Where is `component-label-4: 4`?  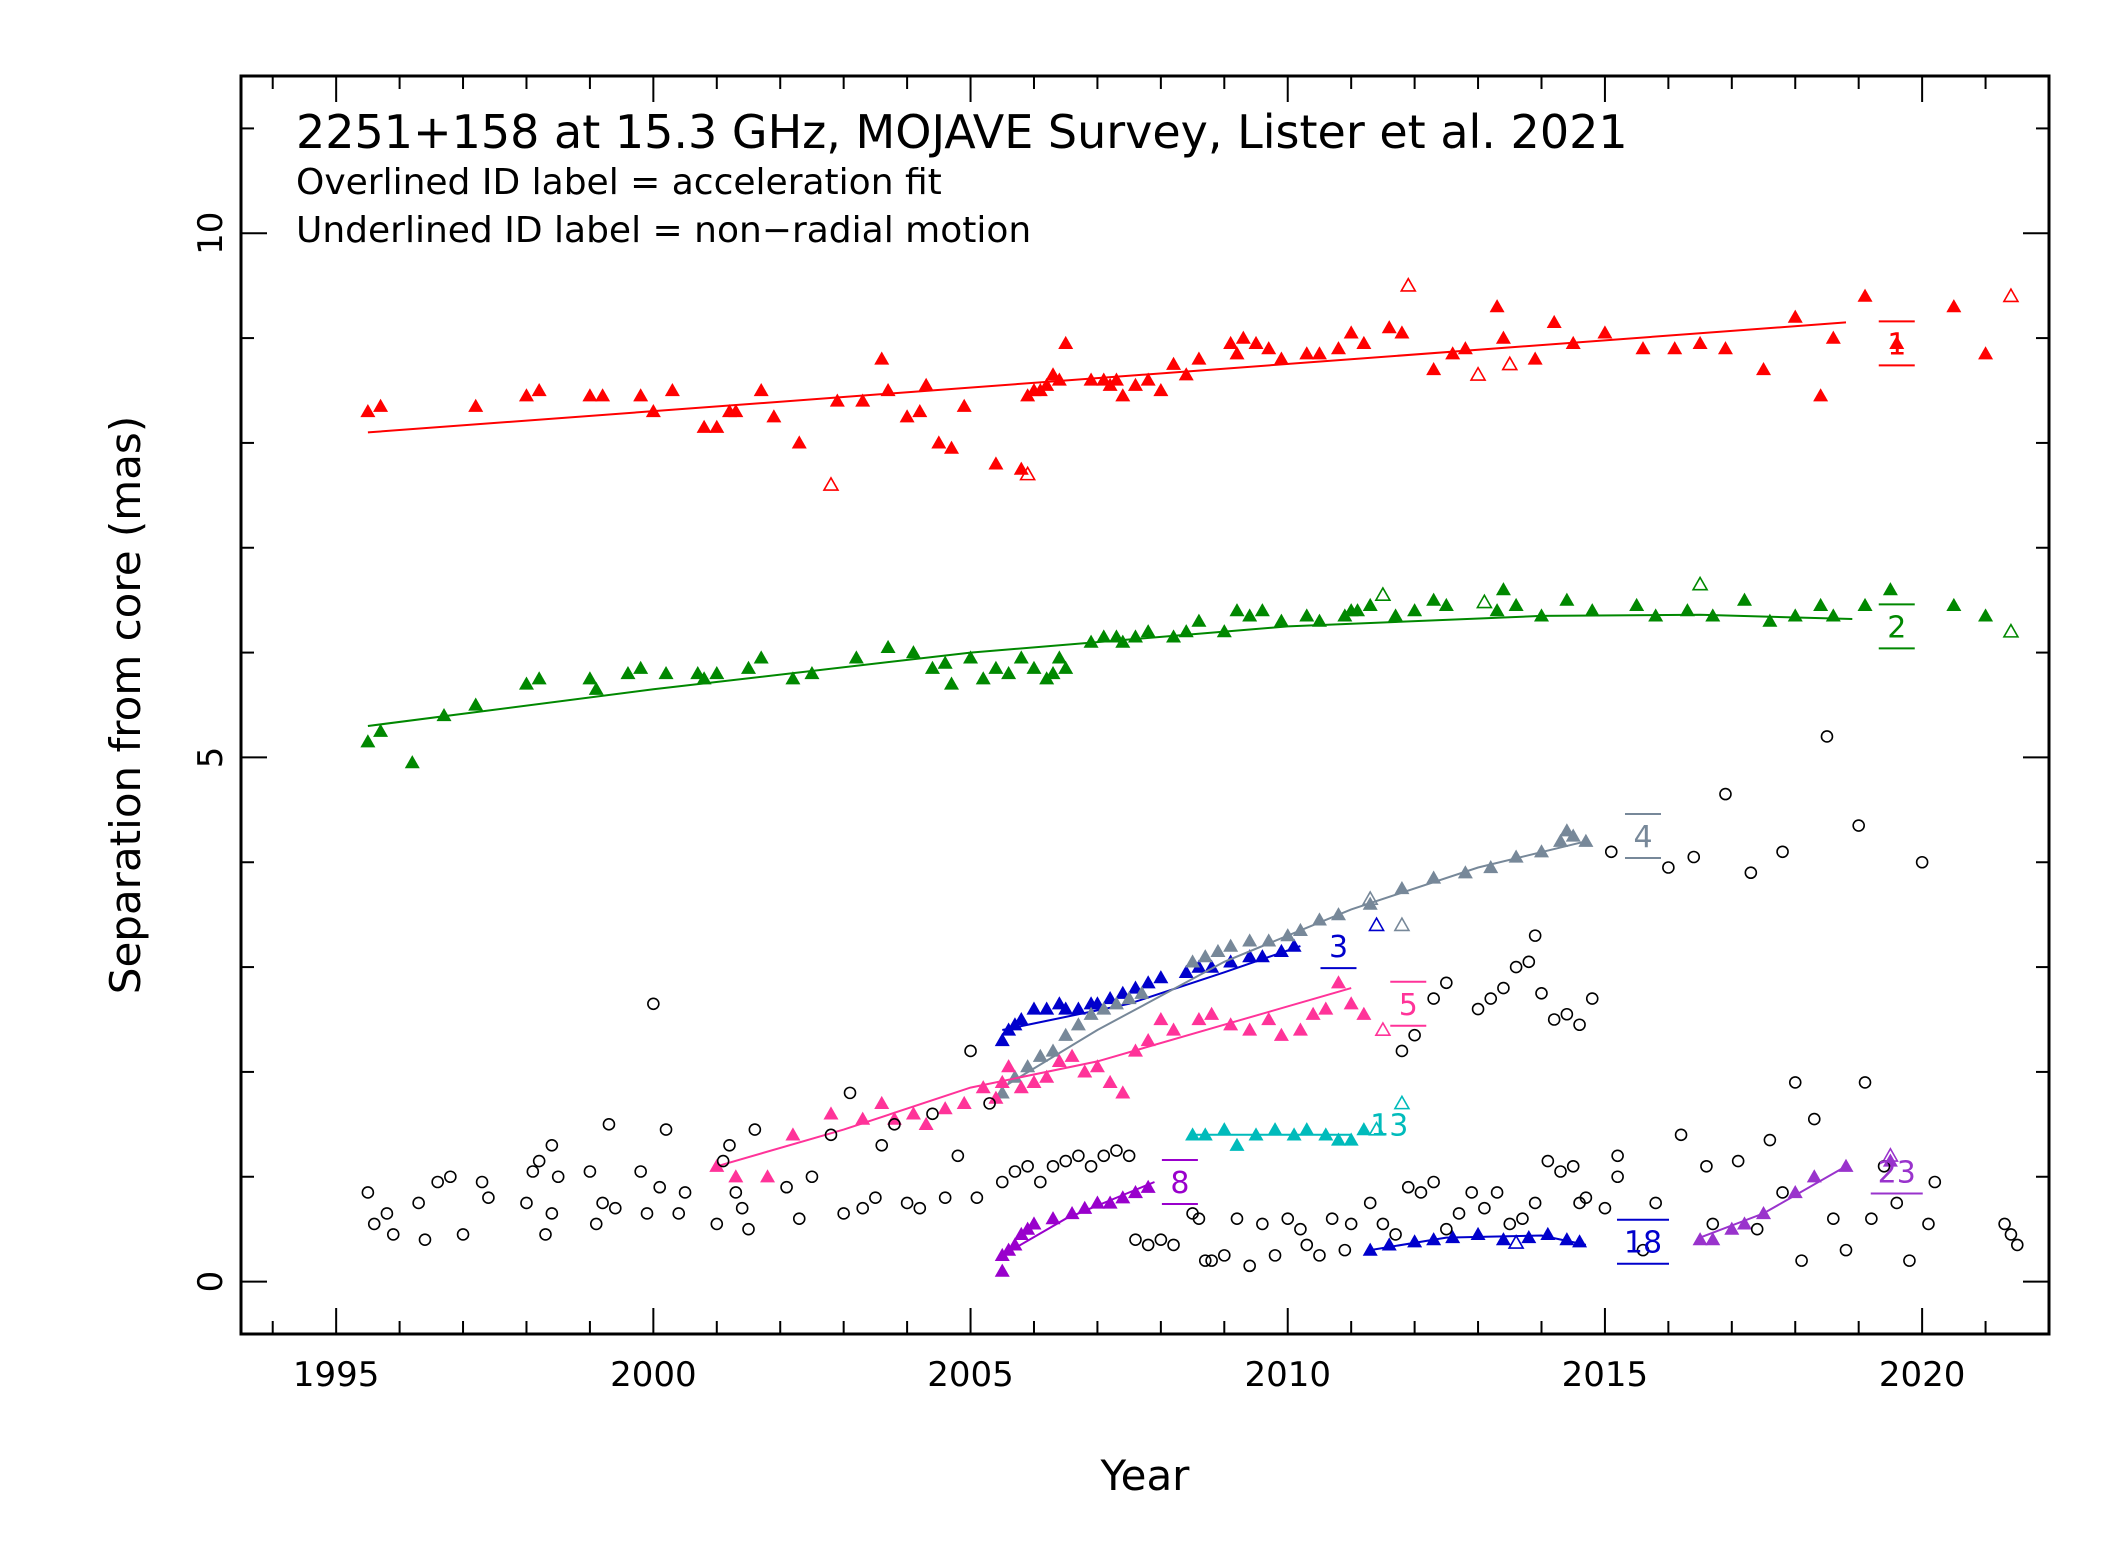
component-label-4: 4 is located at coordinates (1642, 837).